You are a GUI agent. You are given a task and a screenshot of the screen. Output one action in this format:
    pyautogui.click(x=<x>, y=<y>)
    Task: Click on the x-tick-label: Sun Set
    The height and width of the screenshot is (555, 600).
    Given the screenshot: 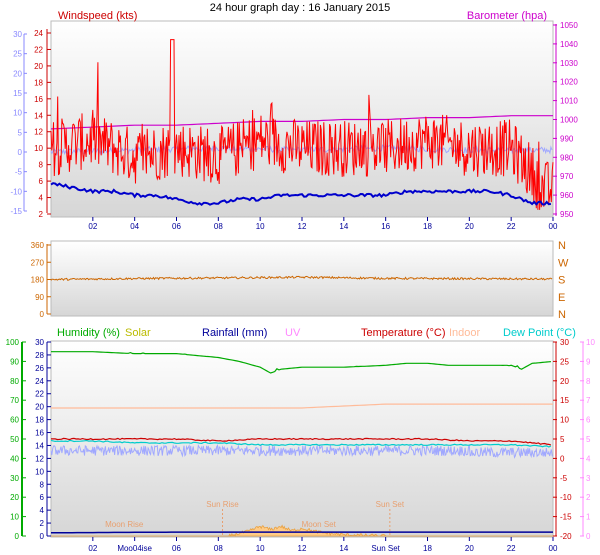 What is the action you would take?
    pyautogui.click(x=385, y=548)
    